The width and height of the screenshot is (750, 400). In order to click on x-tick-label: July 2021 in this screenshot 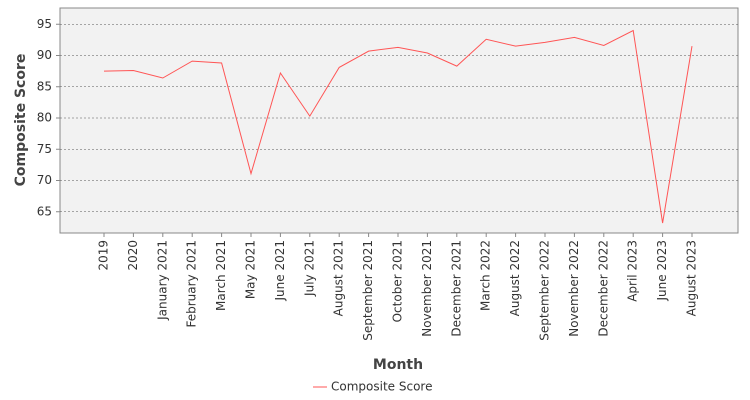, I will do `click(309, 268)`.